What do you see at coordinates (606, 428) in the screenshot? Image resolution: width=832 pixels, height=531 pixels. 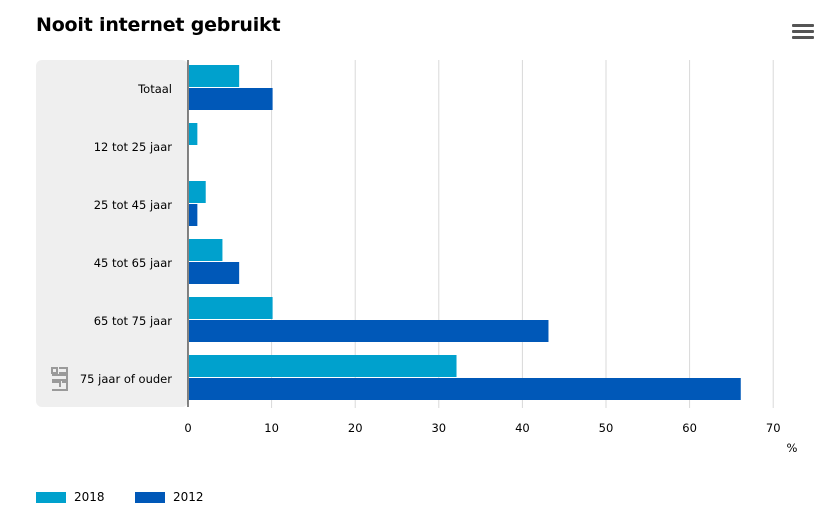 I see `x-tick-label: 50` at bounding box center [606, 428].